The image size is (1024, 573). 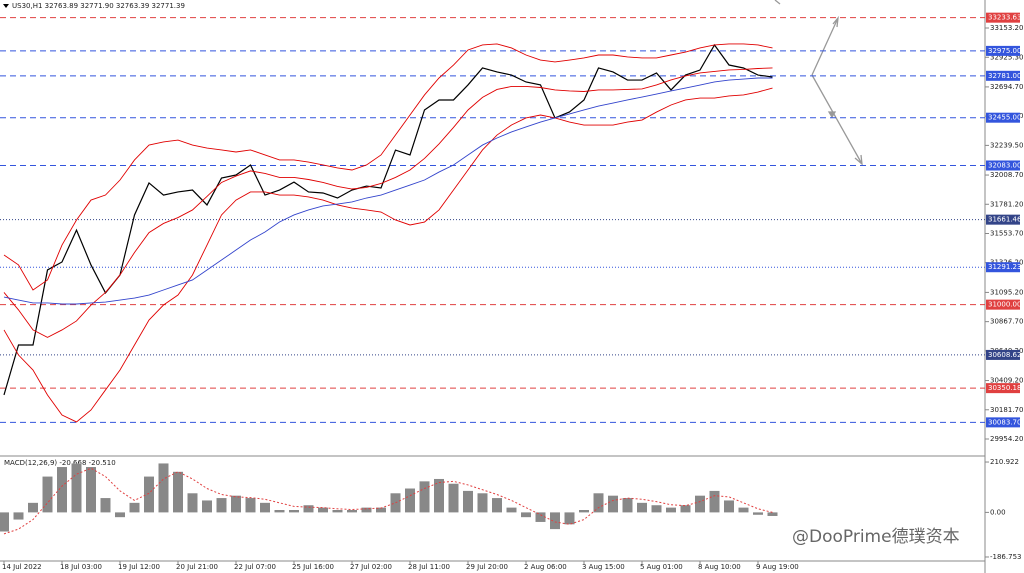 What do you see at coordinates (603, 567) in the screenshot?
I see `x-tick-label: 3 Aug 15:00` at bounding box center [603, 567].